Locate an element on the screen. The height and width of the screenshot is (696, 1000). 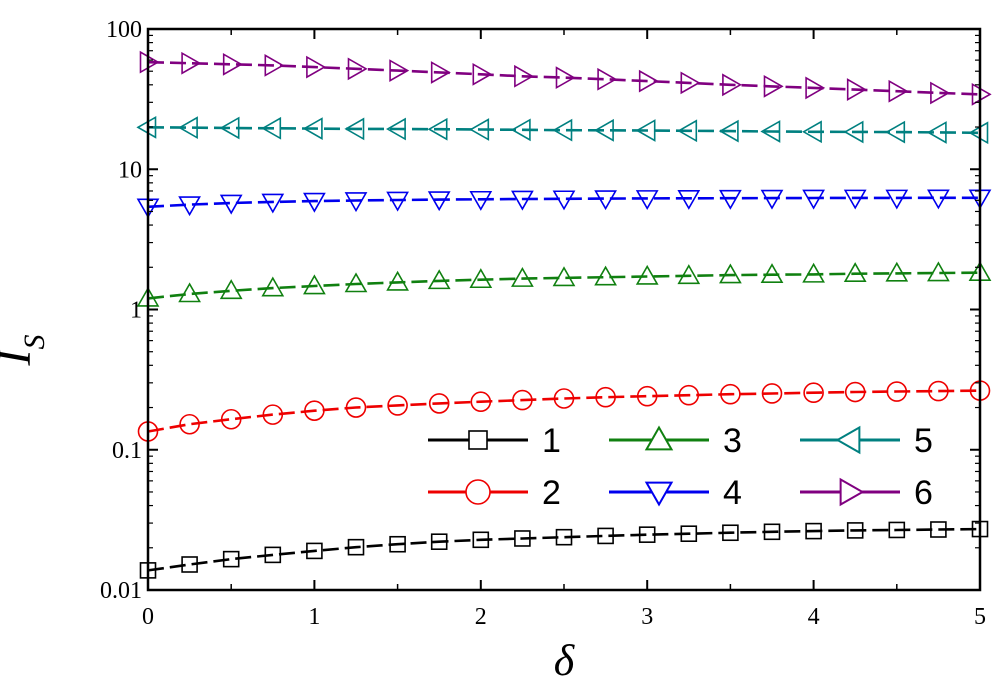
x-tick-label: 1 is located at coordinates (314, 617).